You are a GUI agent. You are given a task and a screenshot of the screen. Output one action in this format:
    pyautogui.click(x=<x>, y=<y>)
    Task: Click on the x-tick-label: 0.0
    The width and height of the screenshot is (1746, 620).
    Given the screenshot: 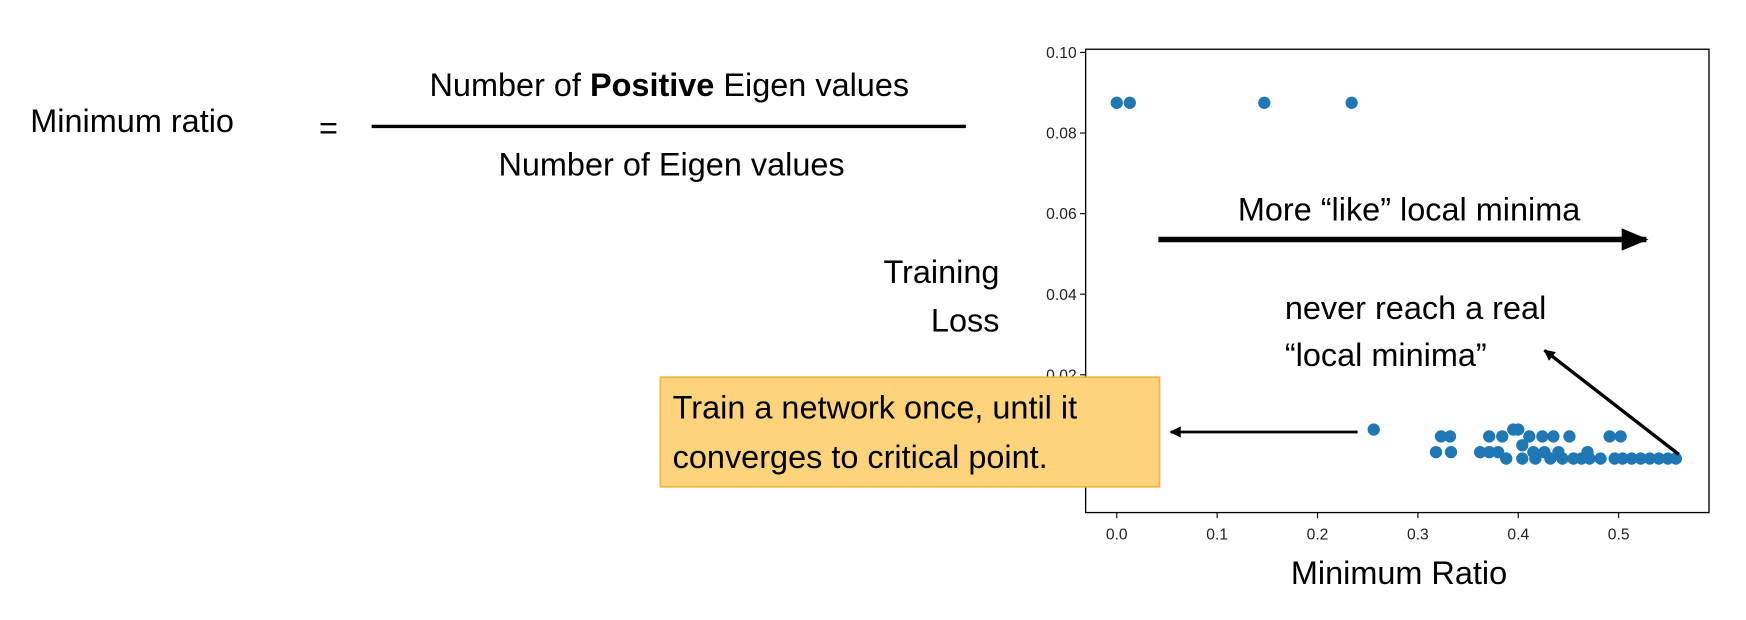 What is the action you would take?
    pyautogui.click(x=1117, y=534)
    